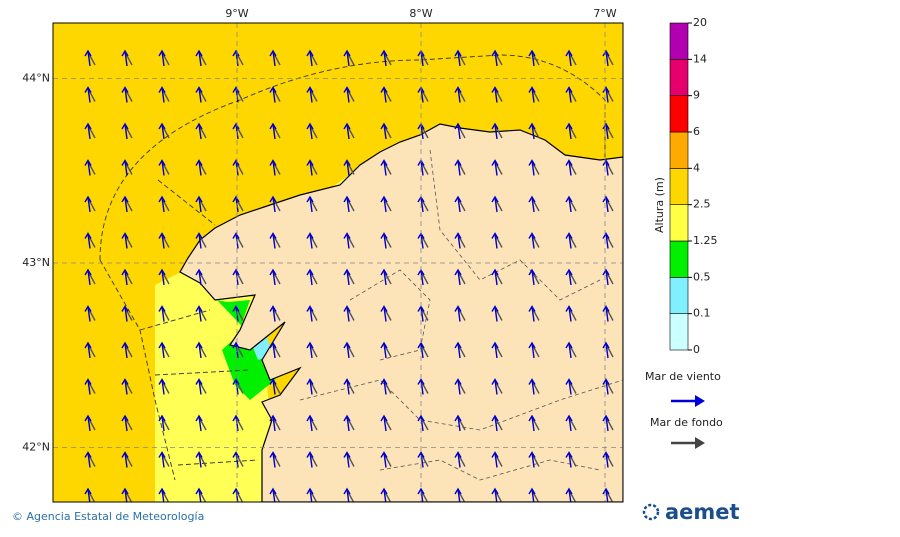  I want to click on colorbar-tick-label: 14, so click(700, 58).